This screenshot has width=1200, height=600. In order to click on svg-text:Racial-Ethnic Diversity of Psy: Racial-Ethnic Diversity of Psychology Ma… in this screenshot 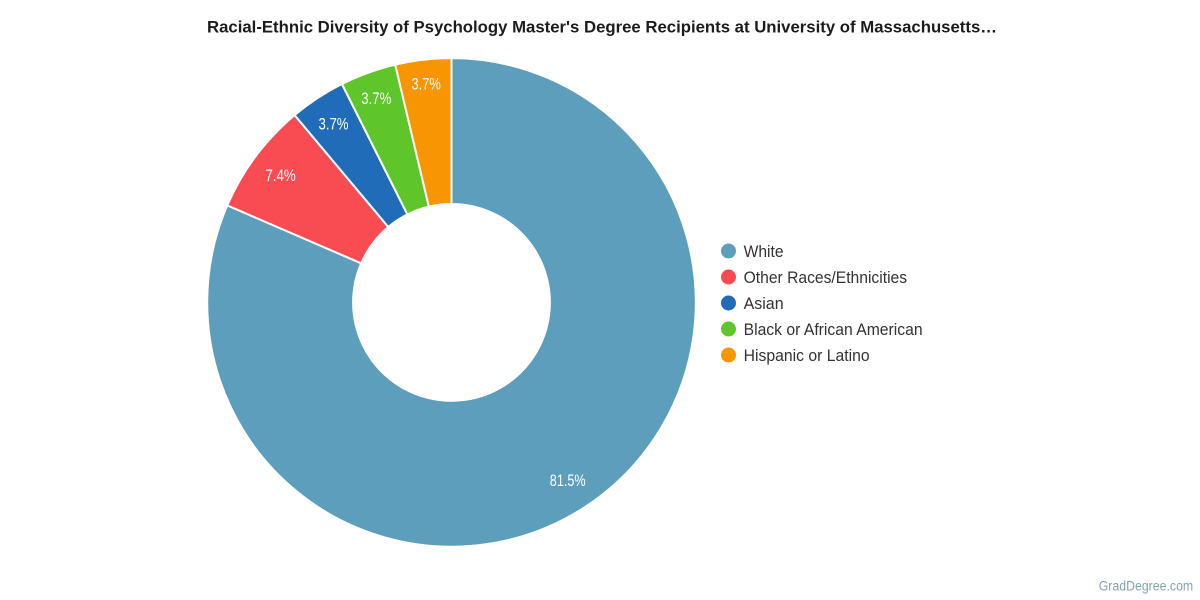, I will do `click(602, 26)`.